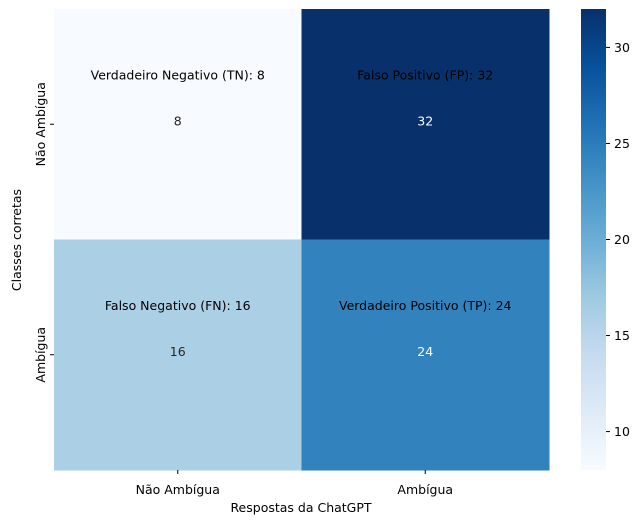 The image size is (641, 525). What do you see at coordinates (40, 355) in the screenshot?
I see `y-tick-label: Ambígua` at bounding box center [40, 355].